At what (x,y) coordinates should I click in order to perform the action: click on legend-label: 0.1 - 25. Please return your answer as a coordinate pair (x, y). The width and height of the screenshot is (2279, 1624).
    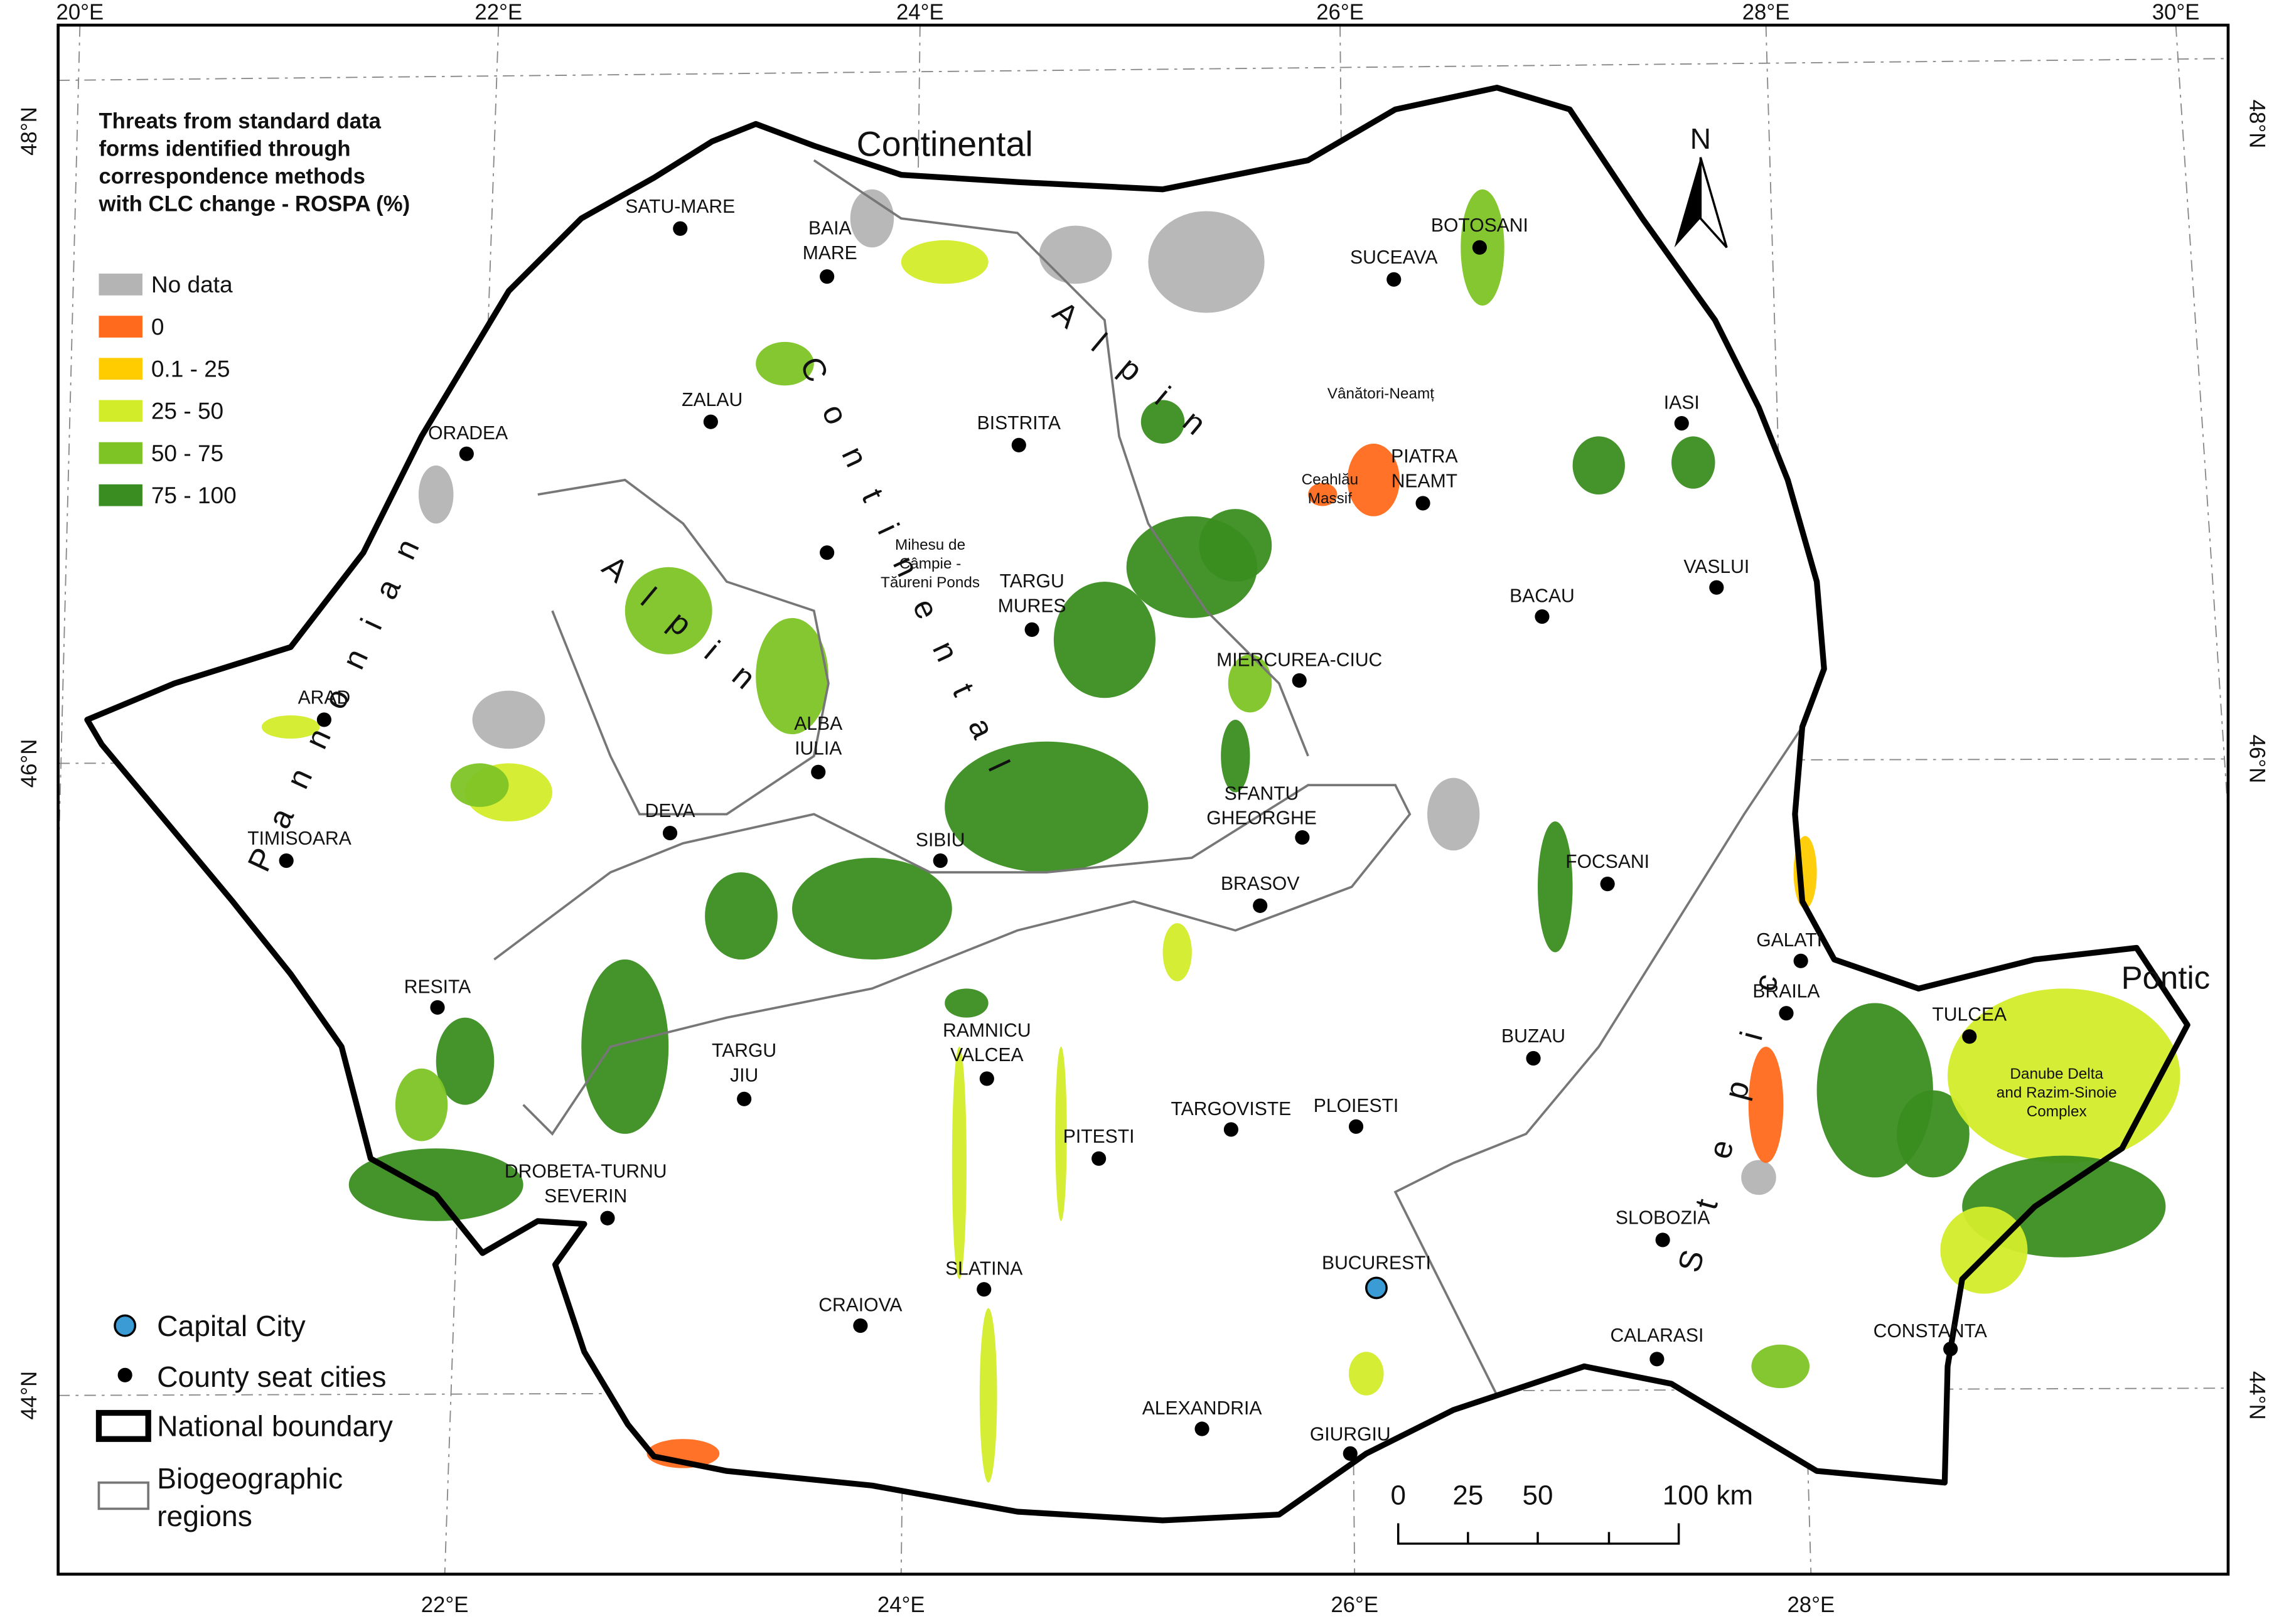
    Looking at the image, I should click on (191, 368).